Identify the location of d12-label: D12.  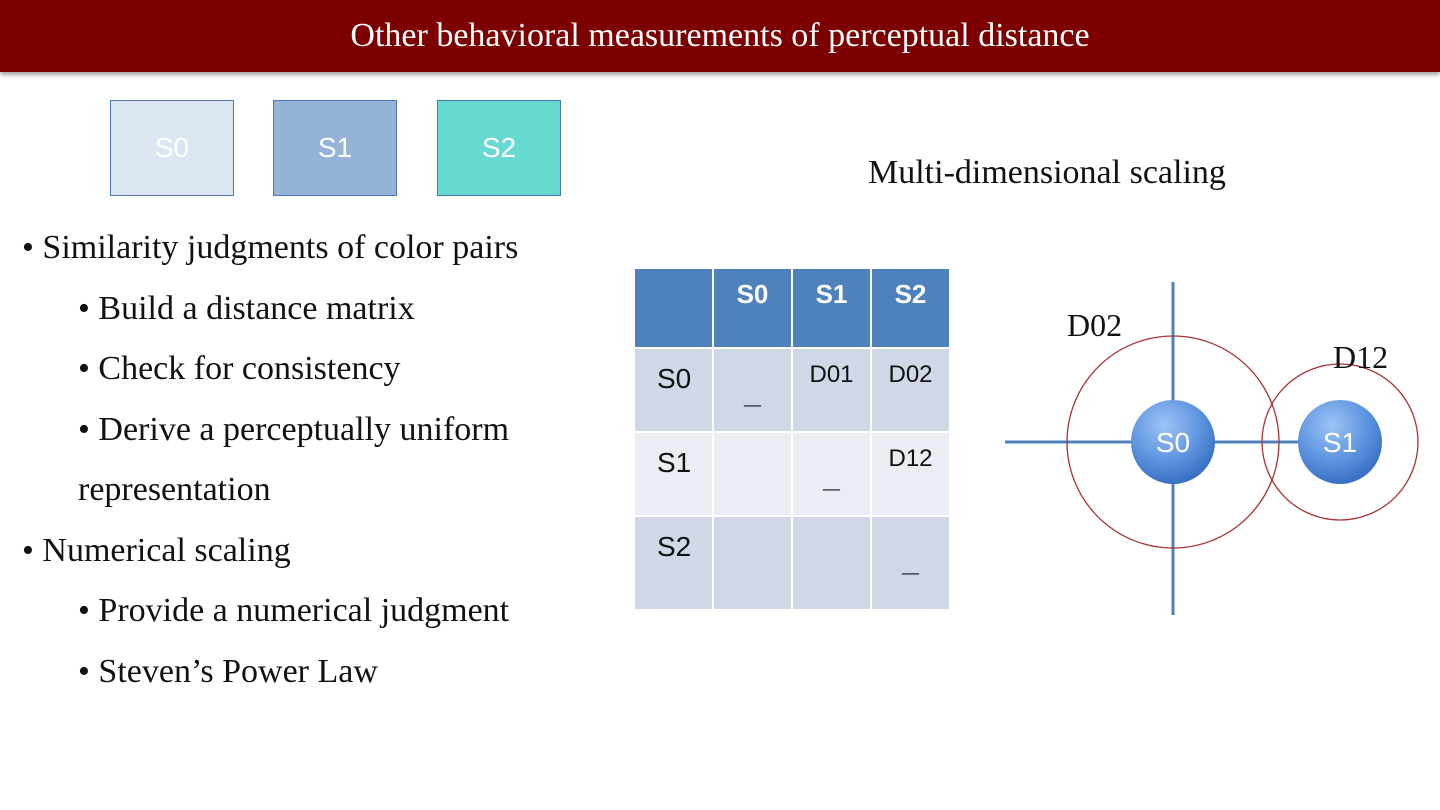
(1360, 357).